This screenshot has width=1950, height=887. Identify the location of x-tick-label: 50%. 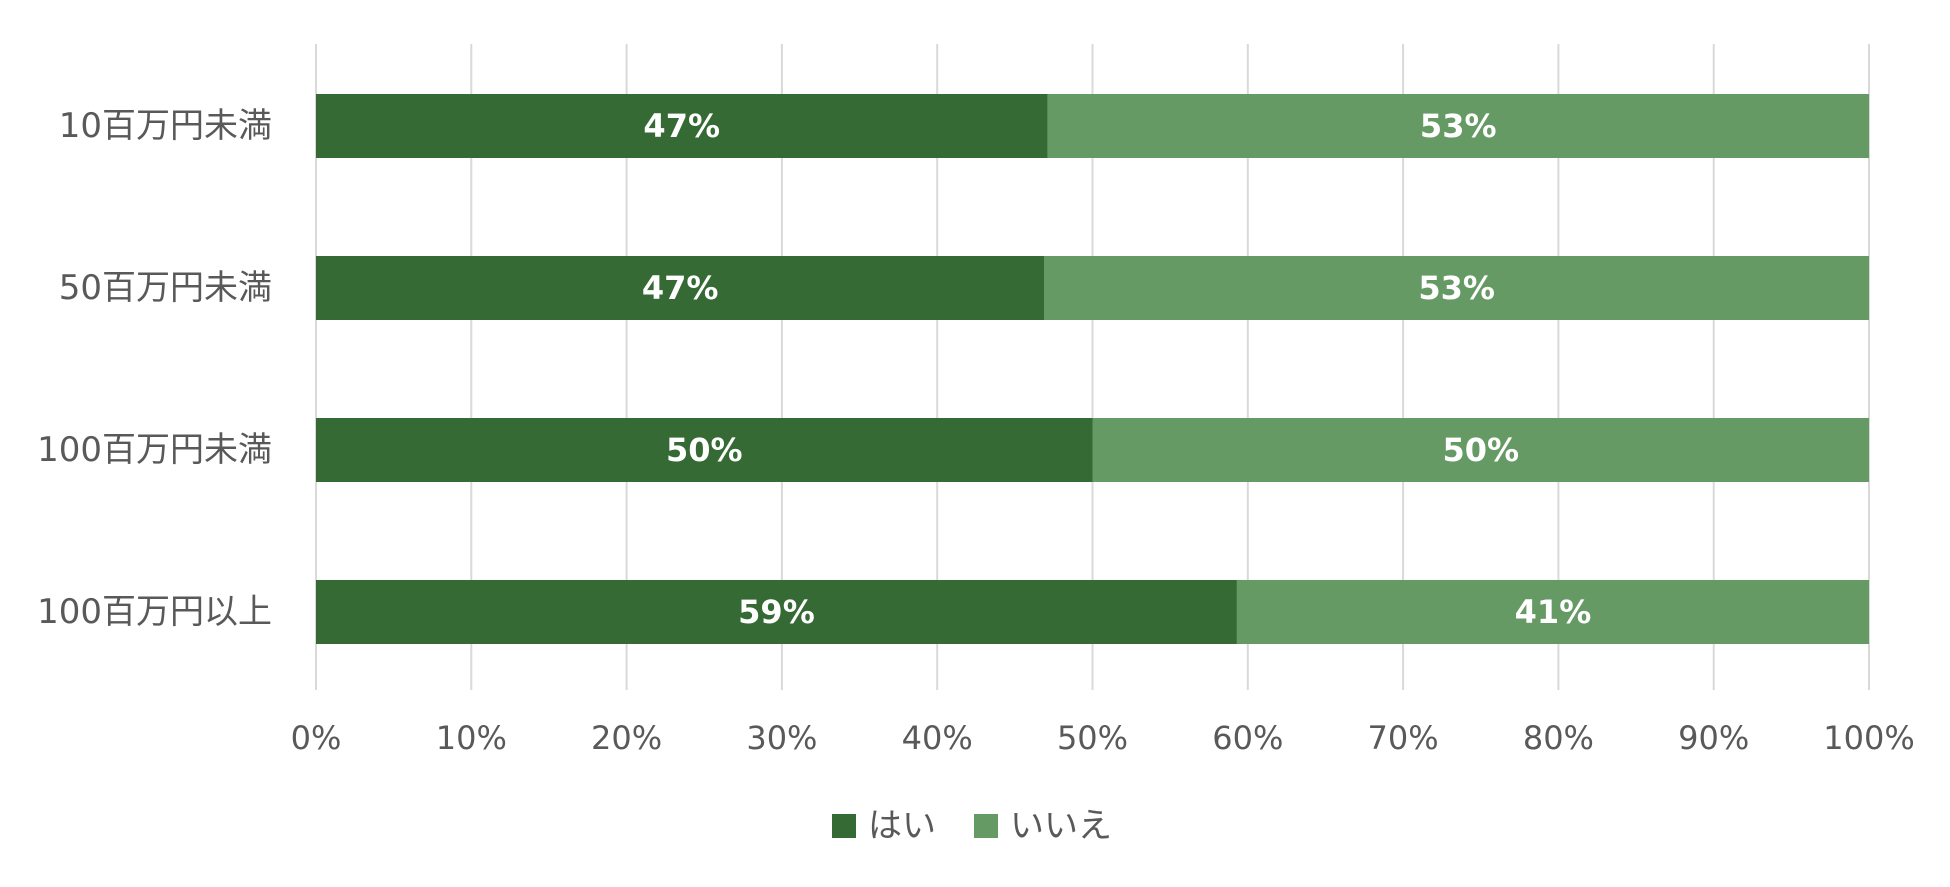
(1092, 738).